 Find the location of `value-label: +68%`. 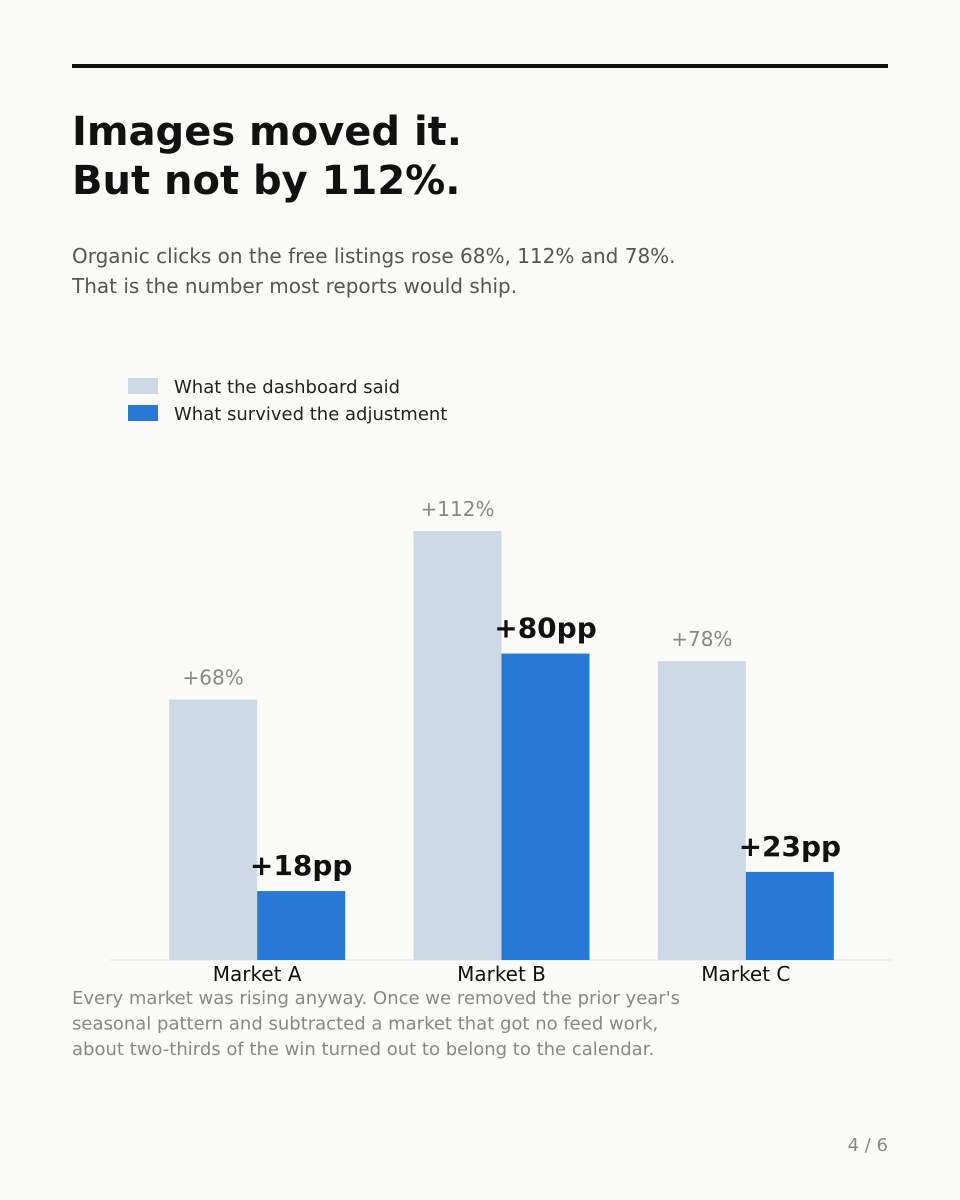

value-label: +68% is located at coordinates (213, 678).